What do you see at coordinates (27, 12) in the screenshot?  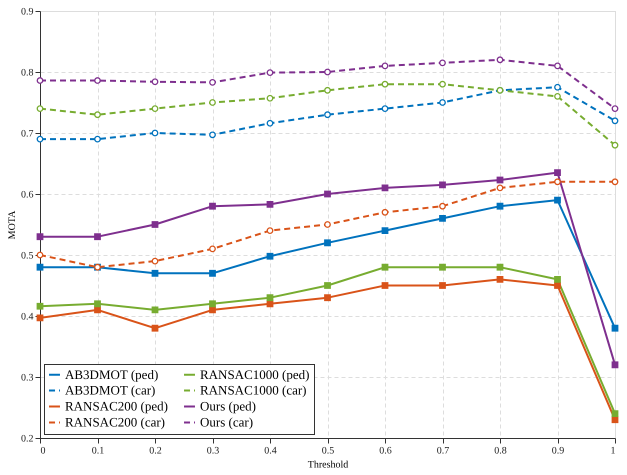 I see `y-tick-label: 0.9` at bounding box center [27, 12].